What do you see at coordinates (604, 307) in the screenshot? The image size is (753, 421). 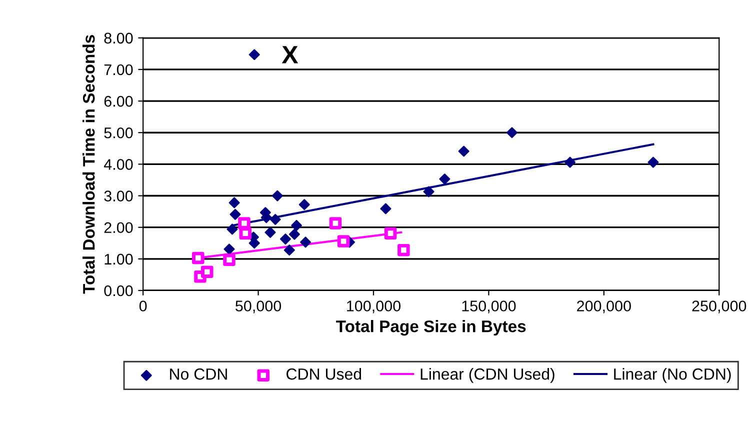 I see `x-tick-label: 200,000` at bounding box center [604, 307].